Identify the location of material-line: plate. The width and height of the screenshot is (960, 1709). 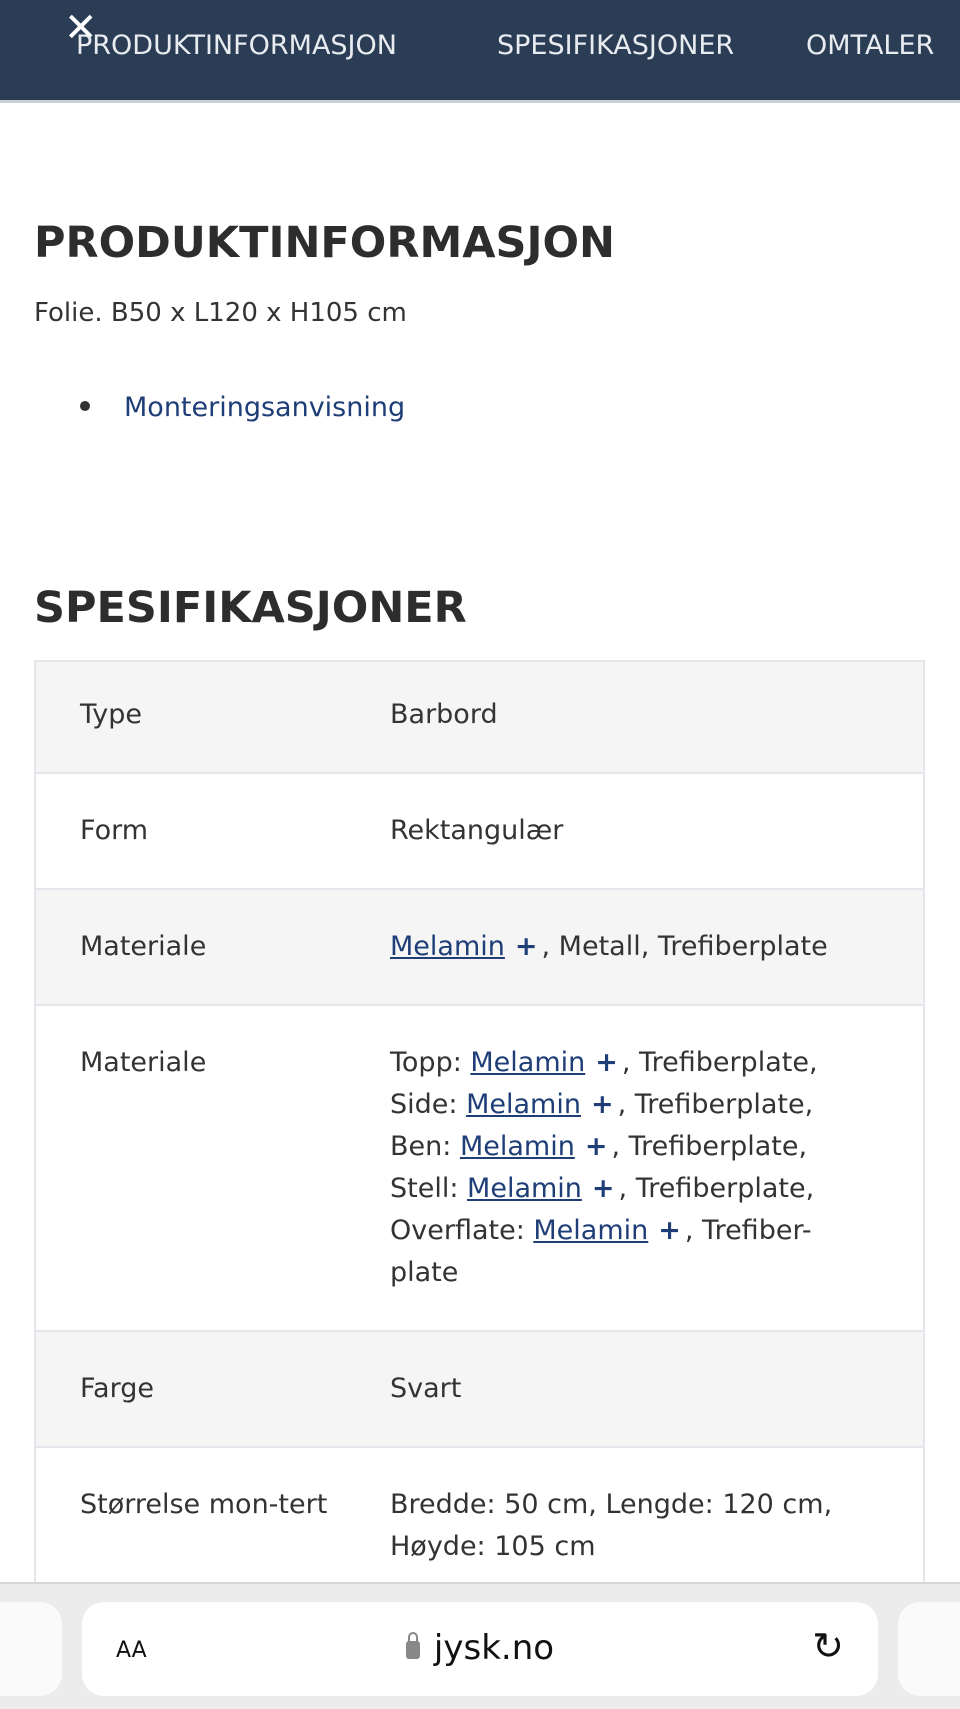
(424, 1272).